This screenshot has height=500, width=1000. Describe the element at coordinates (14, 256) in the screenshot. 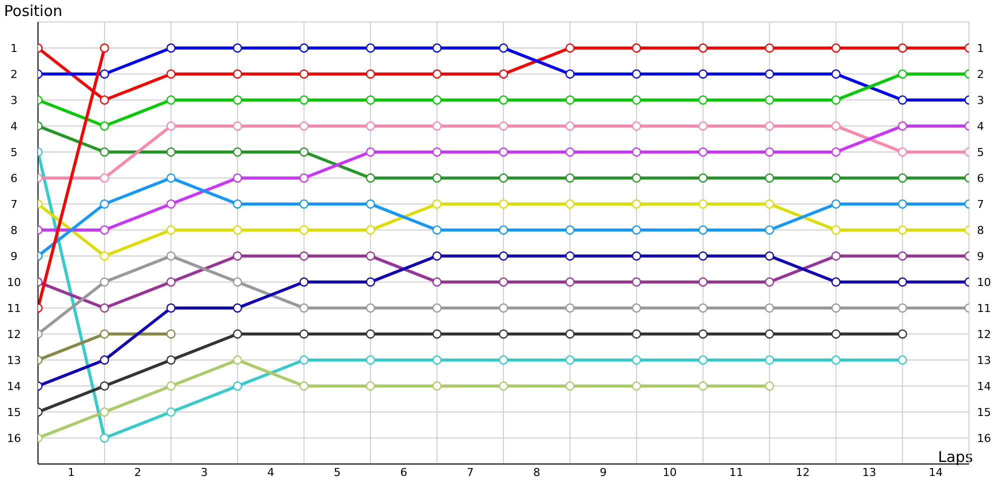

I see `y-tick-label: 9` at that location.